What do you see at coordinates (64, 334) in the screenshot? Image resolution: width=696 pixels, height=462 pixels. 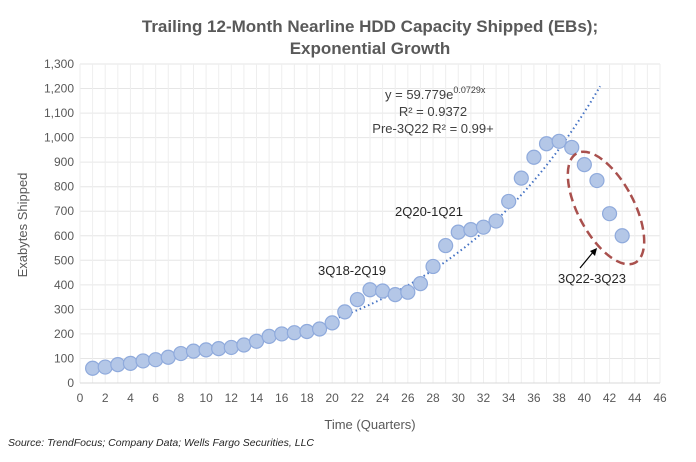 I see `y-tick-label: 200` at bounding box center [64, 334].